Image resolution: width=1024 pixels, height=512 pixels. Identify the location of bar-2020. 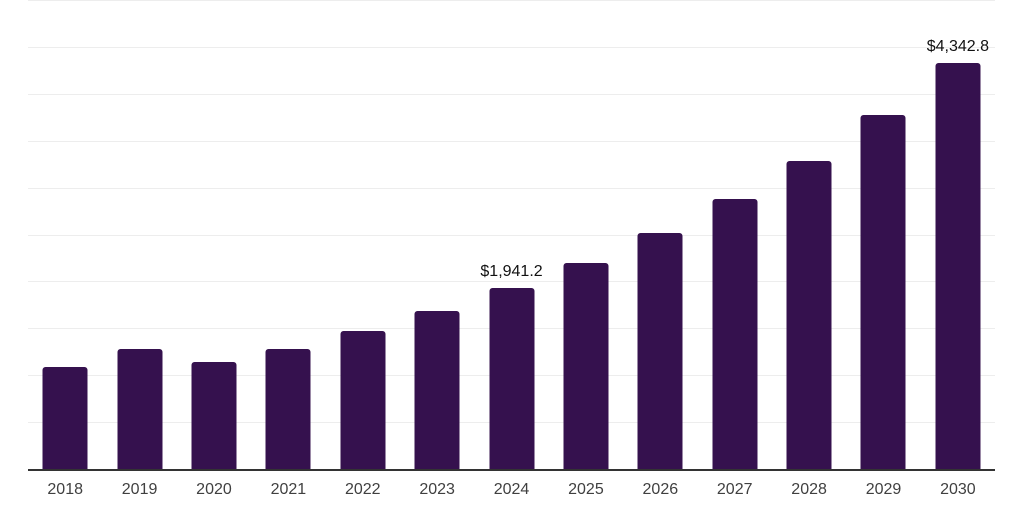
(214, 416).